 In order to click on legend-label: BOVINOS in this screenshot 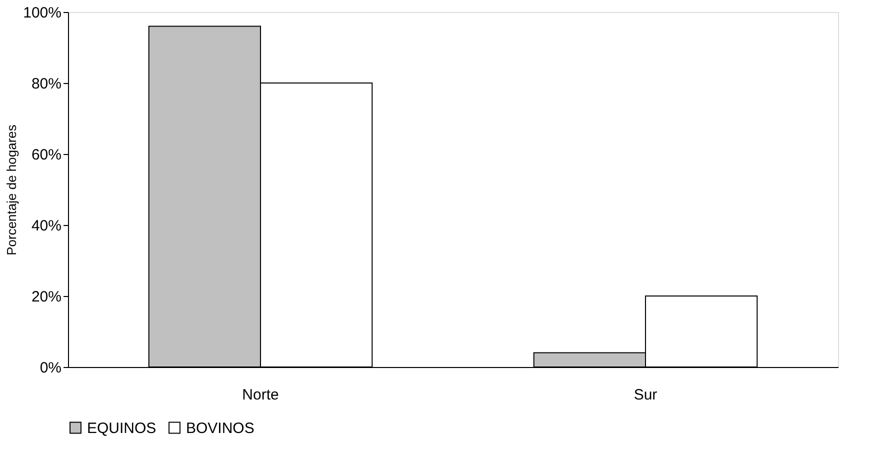, I will do `click(220, 428)`.